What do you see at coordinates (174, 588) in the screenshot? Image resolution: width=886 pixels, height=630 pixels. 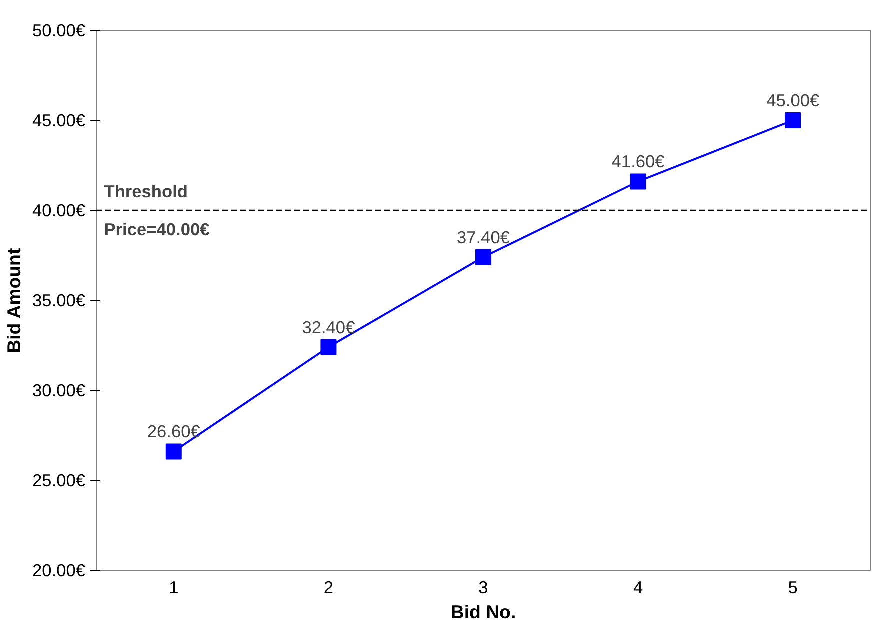 I see `x-tick-label: 1` at bounding box center [174, 588].